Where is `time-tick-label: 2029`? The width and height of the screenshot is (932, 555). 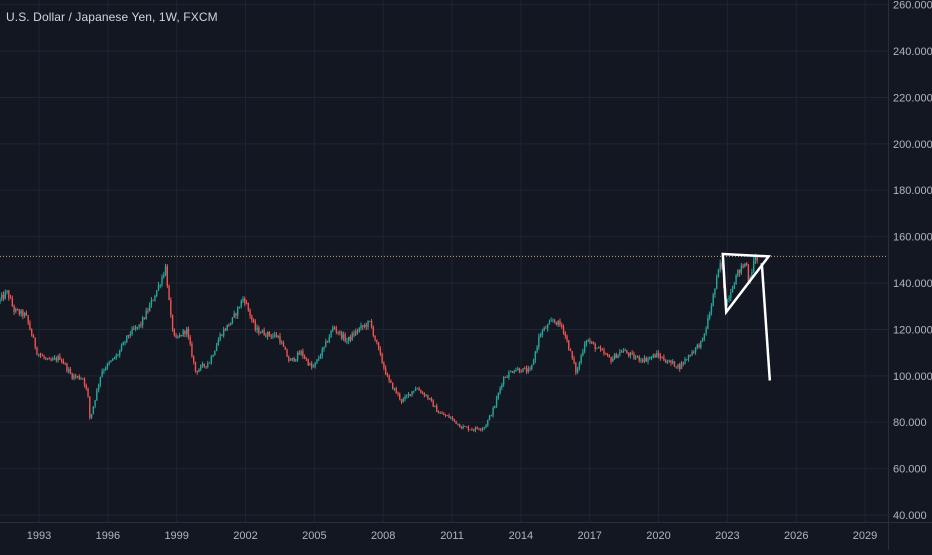 time-tick-label: 2029 is located at coordinates (865, 536).